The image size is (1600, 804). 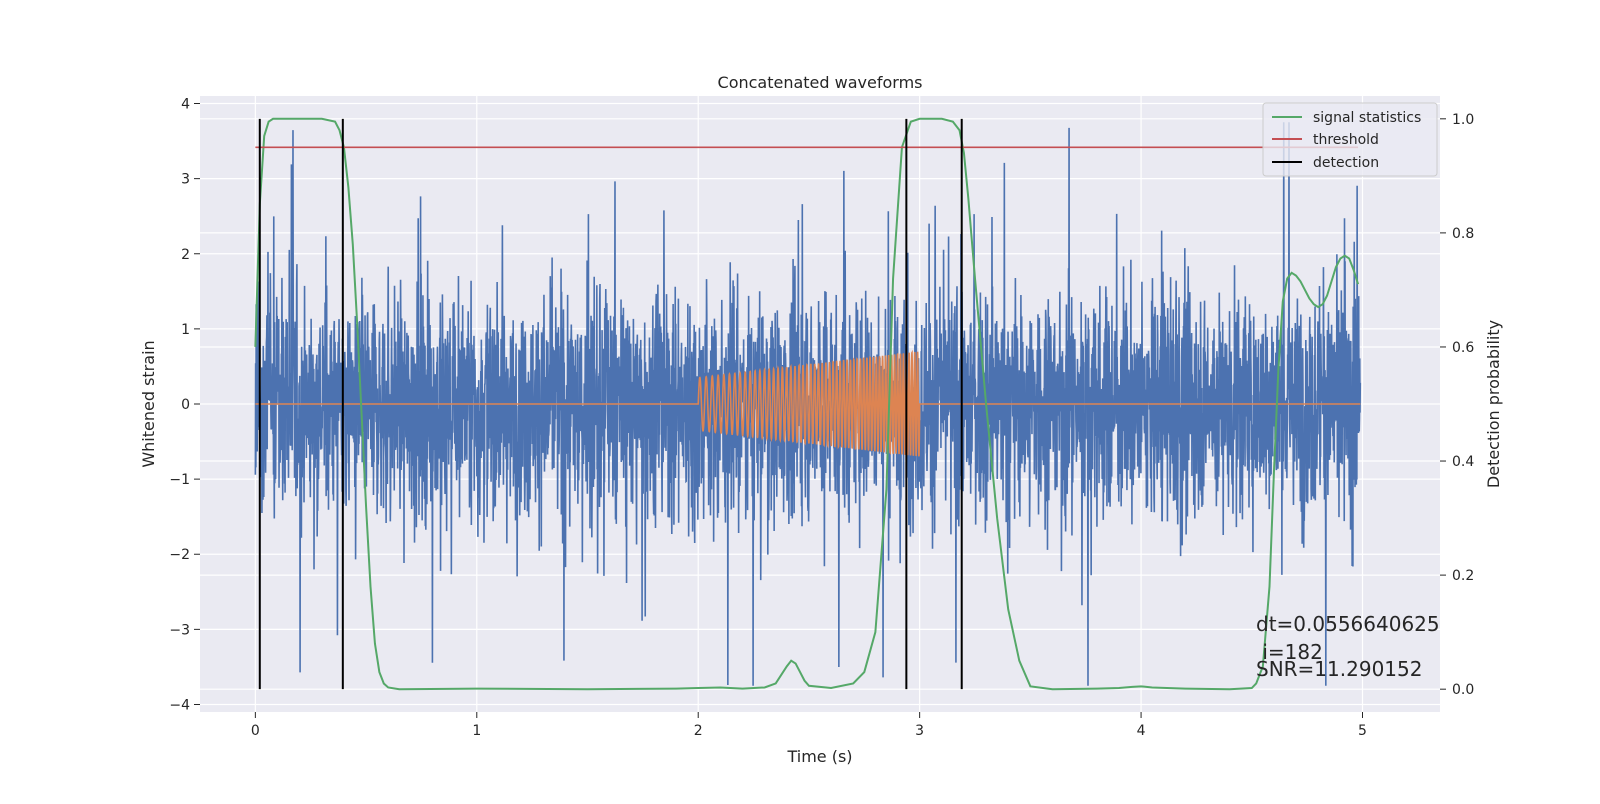 What do you see at coordinates (179, 630) in the screenshot?
I see `y-tick-label-1: −3` at bounding box center [179, 630].